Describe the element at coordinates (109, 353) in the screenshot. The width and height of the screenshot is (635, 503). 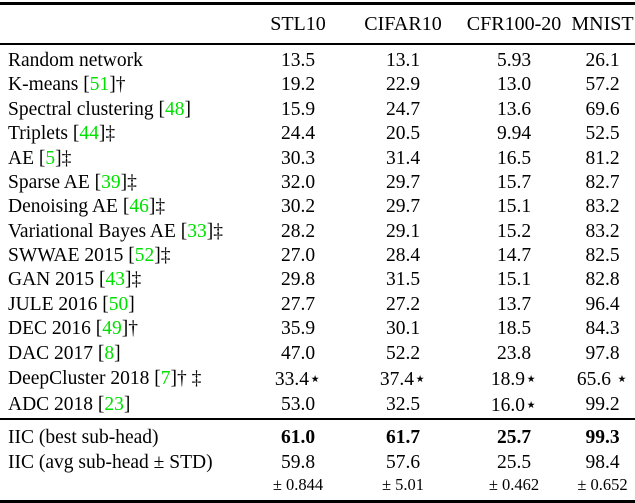
I see `citation-number: 8` at that location.